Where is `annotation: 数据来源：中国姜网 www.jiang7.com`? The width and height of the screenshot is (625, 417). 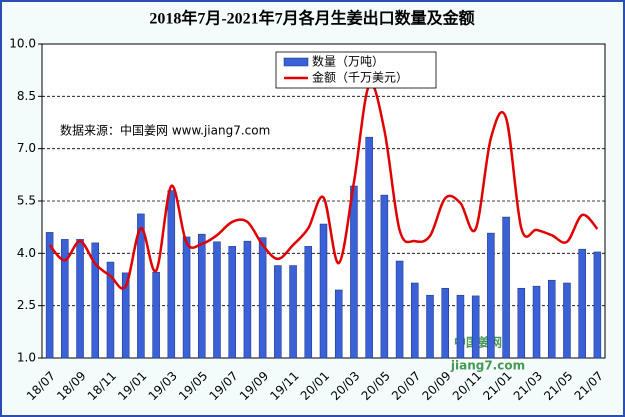 annotation: 数据来源：中国姜网 www.jiang7.com is located at coordinates (165, 130).